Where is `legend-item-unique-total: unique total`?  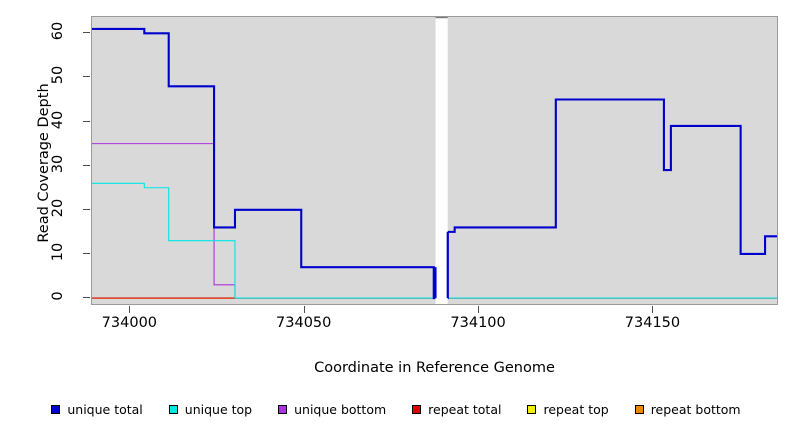 legend-item-unique-total: unique total is located at coordinates (97, 409).